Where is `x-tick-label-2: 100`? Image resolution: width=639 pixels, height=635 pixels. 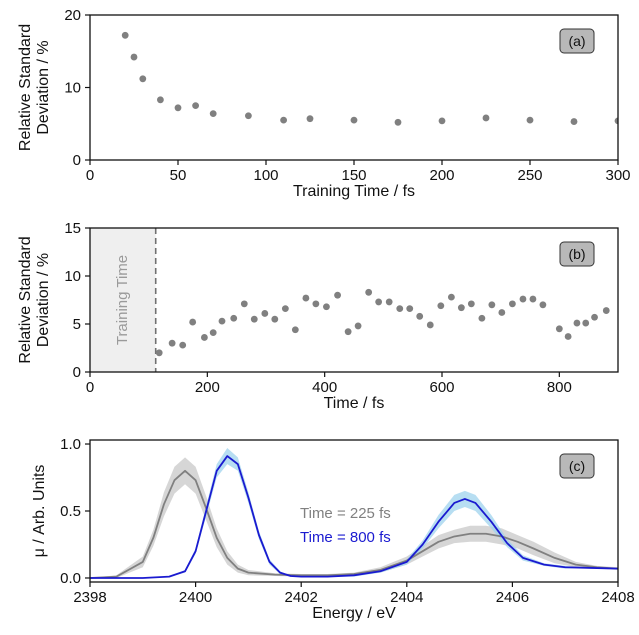
x-tick-label-2: 100 is located at coordinates (265, 175).